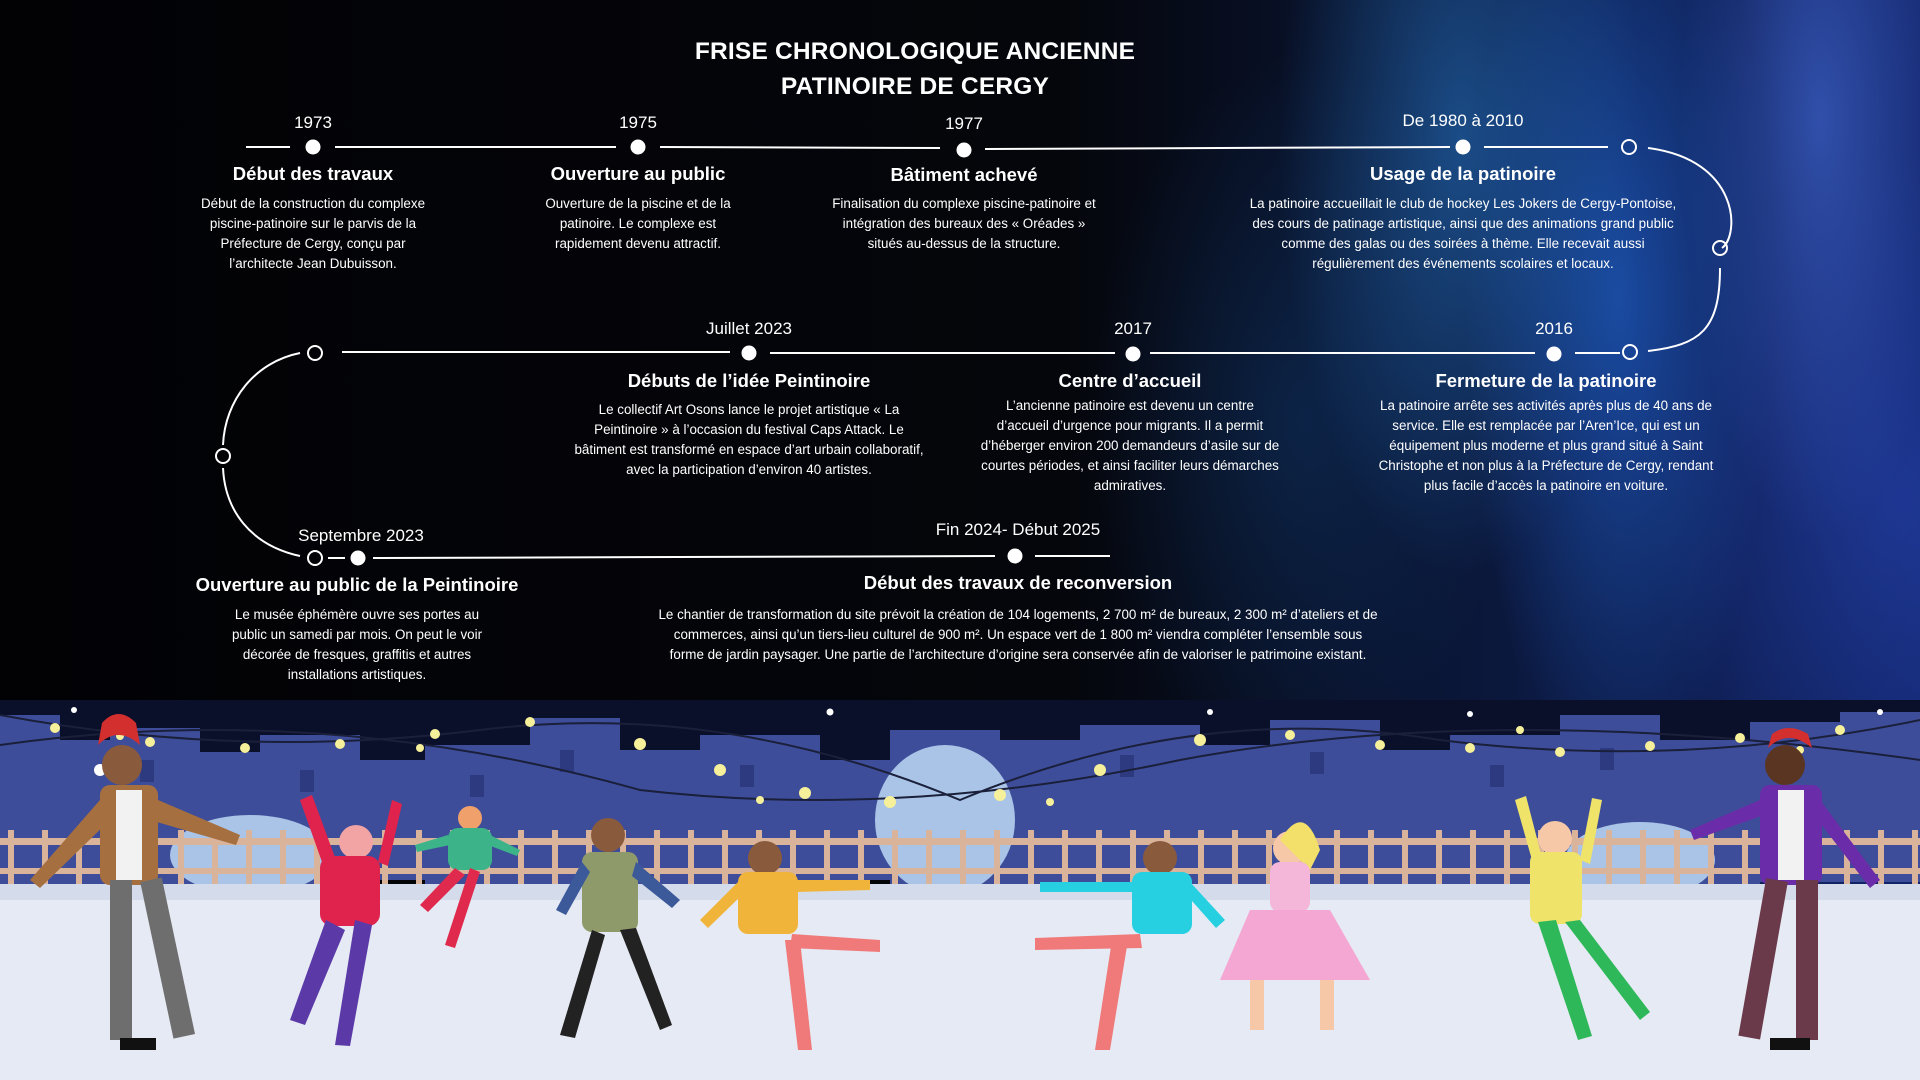  I want to click on skater-girl-pink-hat, so click(346, 920).